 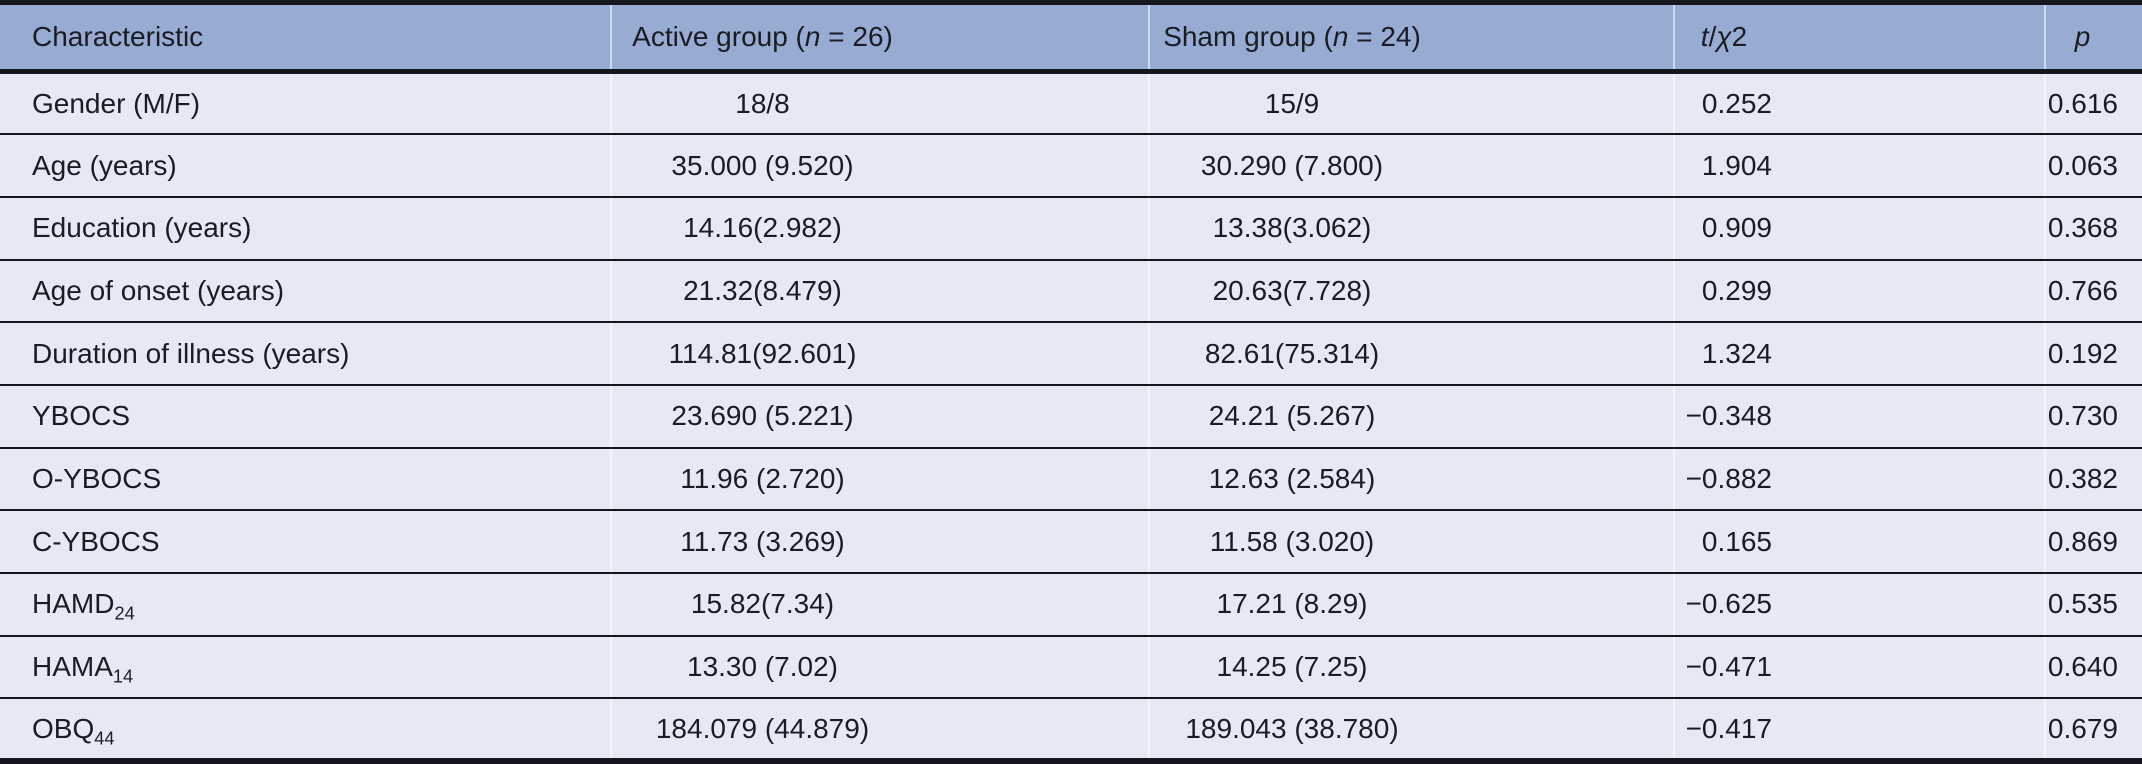 I want to click on header-characteristic-label: Characteristic, so click(x=118, y=36).